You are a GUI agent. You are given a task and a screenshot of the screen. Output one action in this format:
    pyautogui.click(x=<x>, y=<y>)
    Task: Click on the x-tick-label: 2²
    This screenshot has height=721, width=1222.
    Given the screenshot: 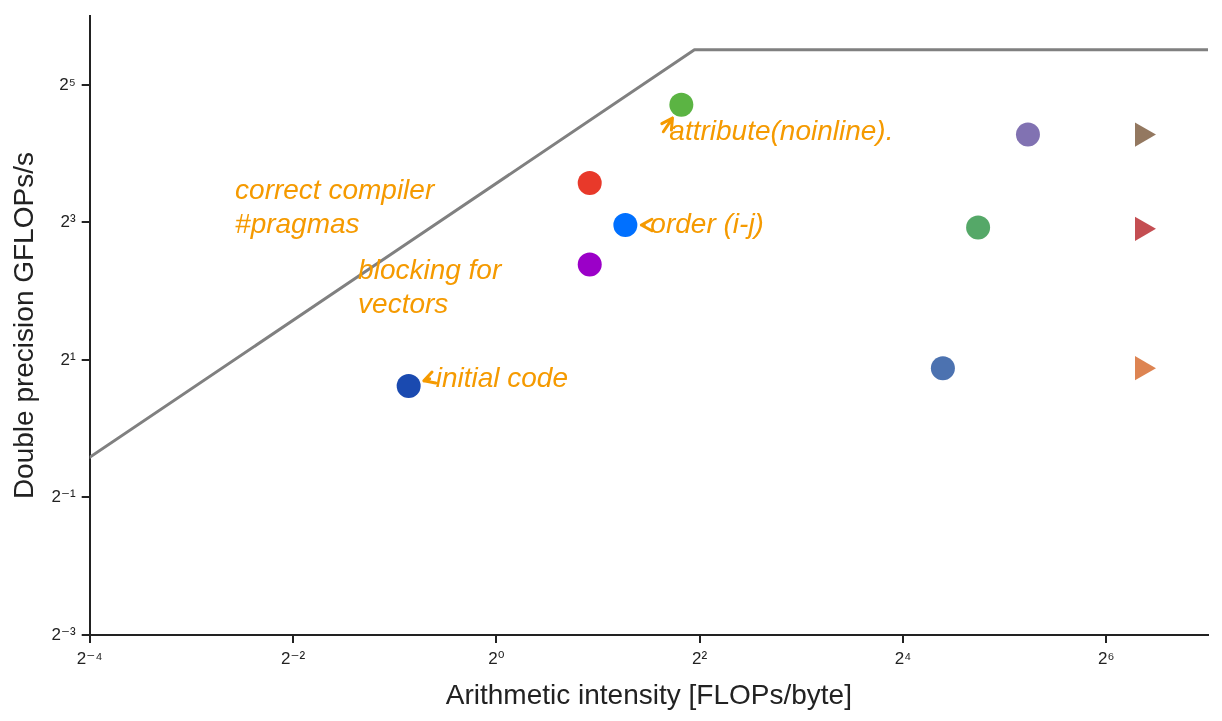 What is the action you would take?
    pyautogui.click(x=700, y=658)
    